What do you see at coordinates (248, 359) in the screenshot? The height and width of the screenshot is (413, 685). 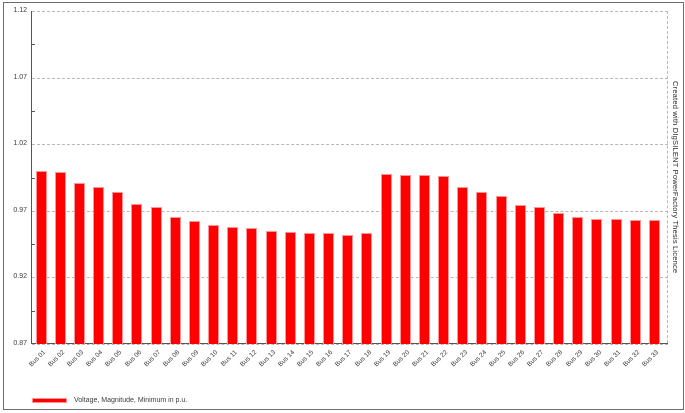 I see `x-axis-label: Bus 12` at bounding box center [248, 359].